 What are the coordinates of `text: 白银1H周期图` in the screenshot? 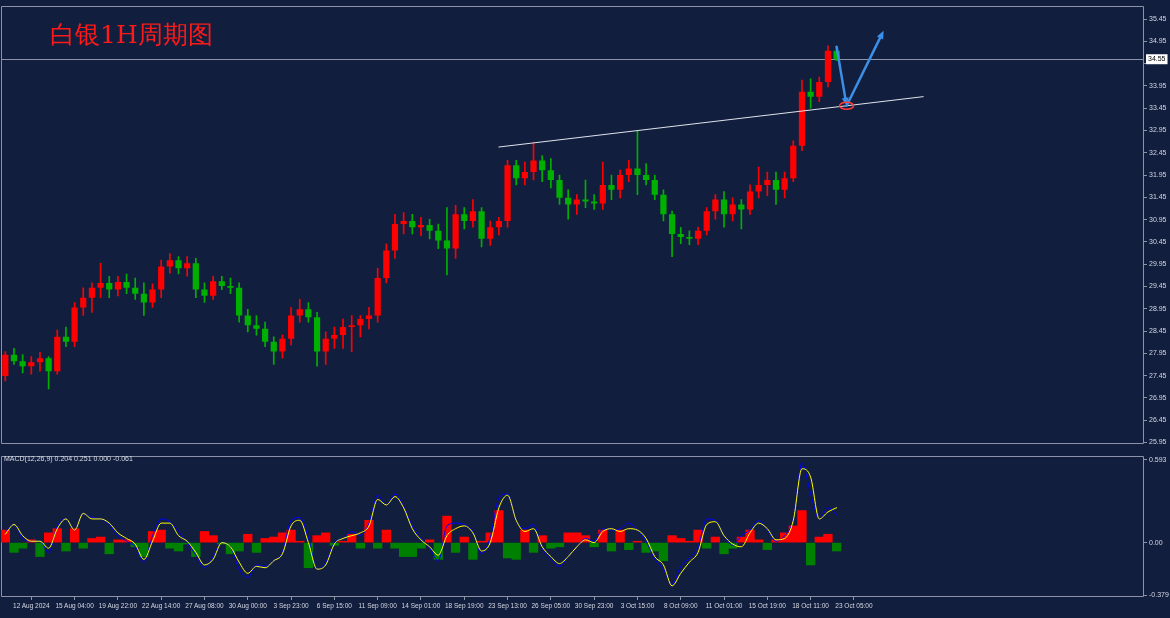 It's located at (131, 34).